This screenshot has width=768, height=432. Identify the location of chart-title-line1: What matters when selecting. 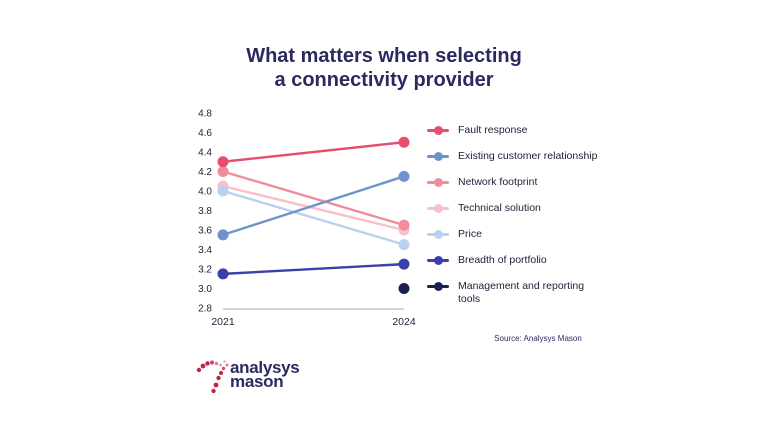
(384, 56).